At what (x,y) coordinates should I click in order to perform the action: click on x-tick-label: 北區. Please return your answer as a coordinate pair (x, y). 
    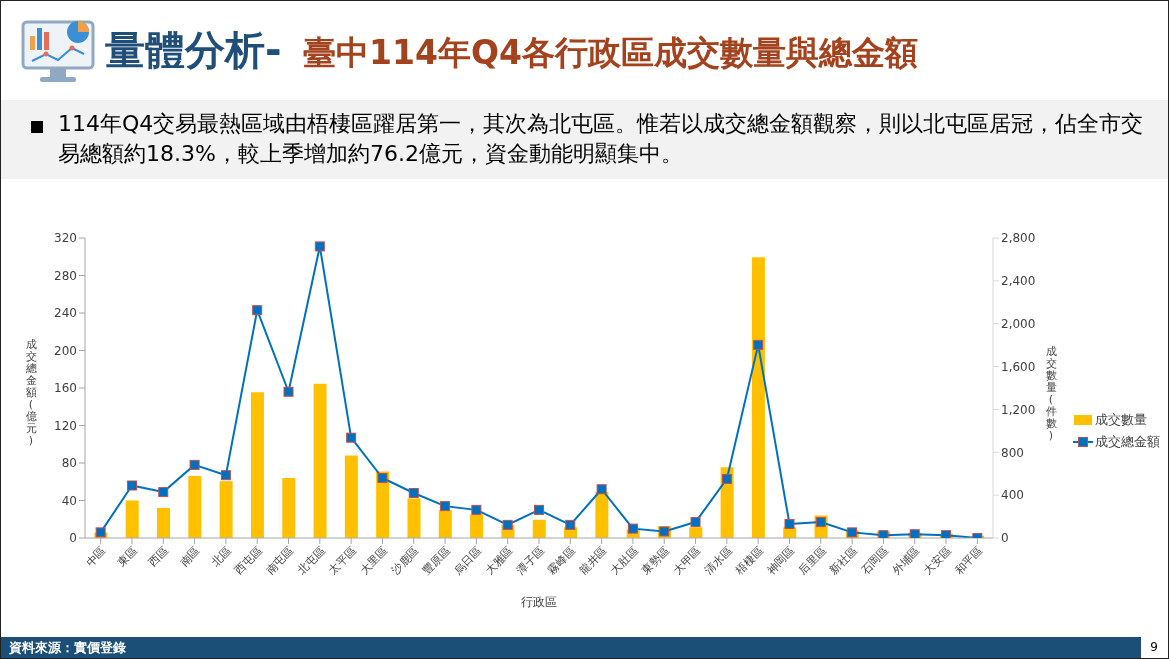
    Looking at the image, I should click on (221, 557).